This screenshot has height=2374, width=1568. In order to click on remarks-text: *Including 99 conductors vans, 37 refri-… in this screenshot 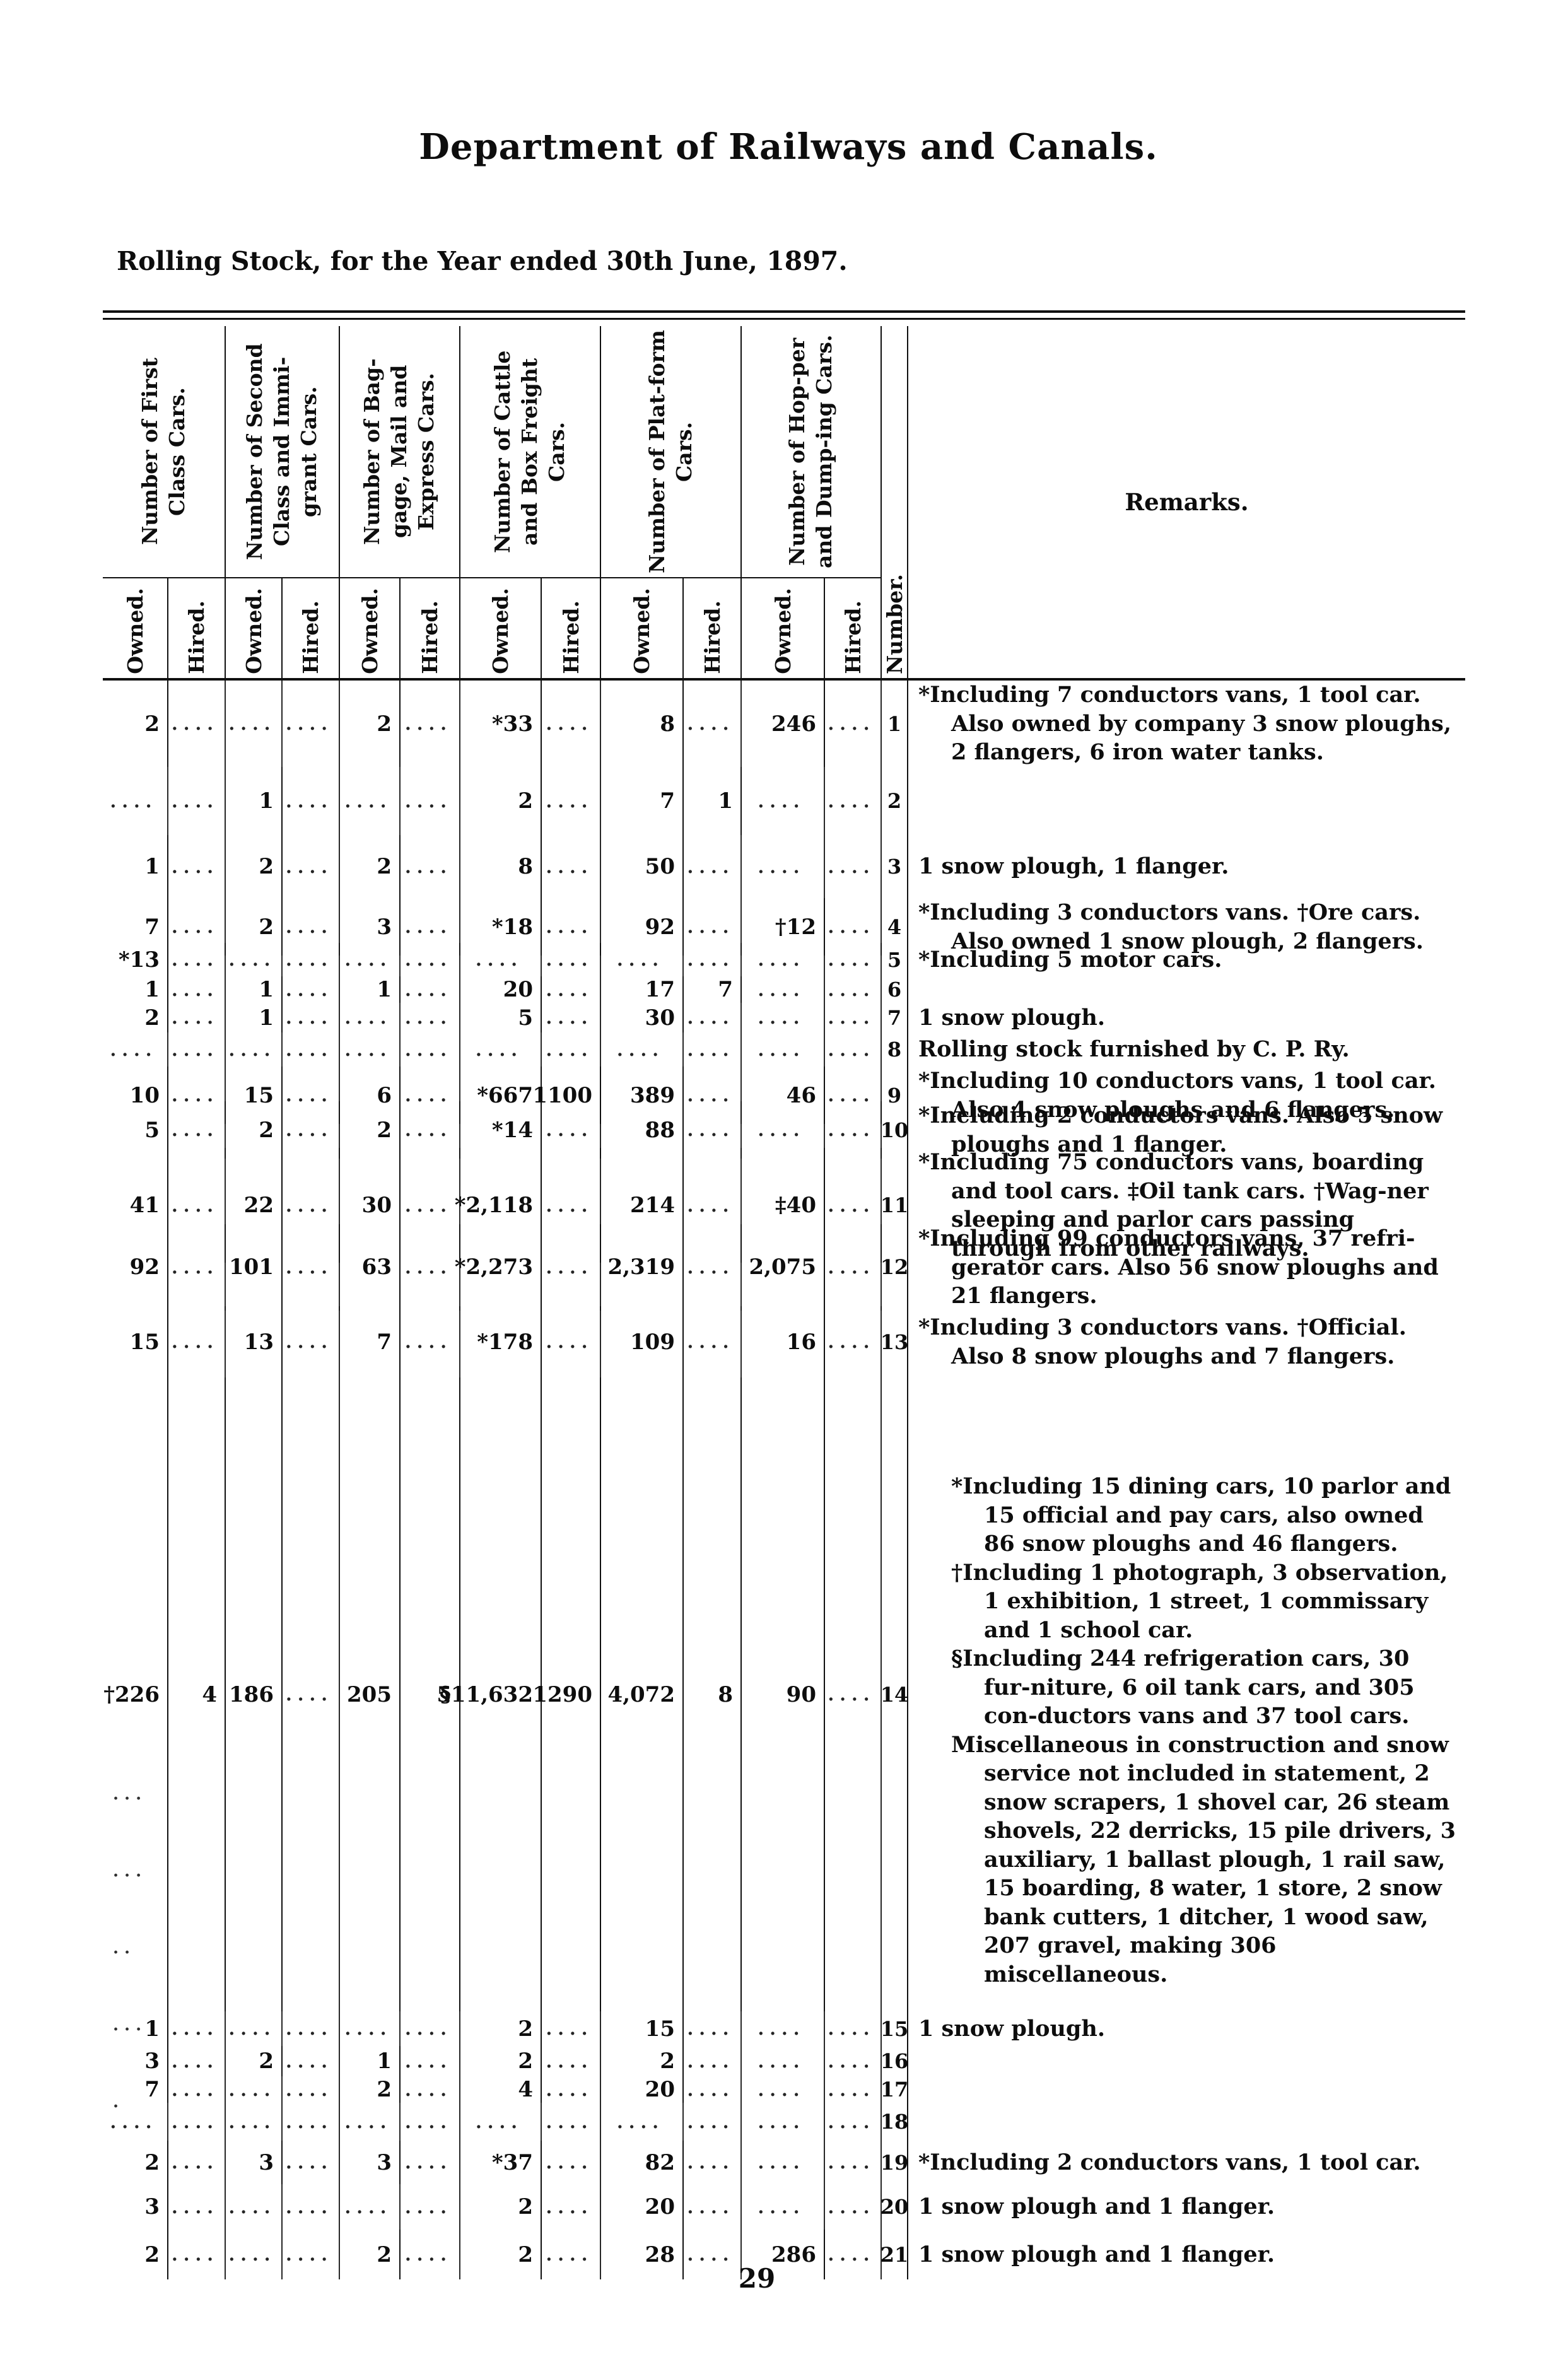, I will do `click(1178, 1267)`.